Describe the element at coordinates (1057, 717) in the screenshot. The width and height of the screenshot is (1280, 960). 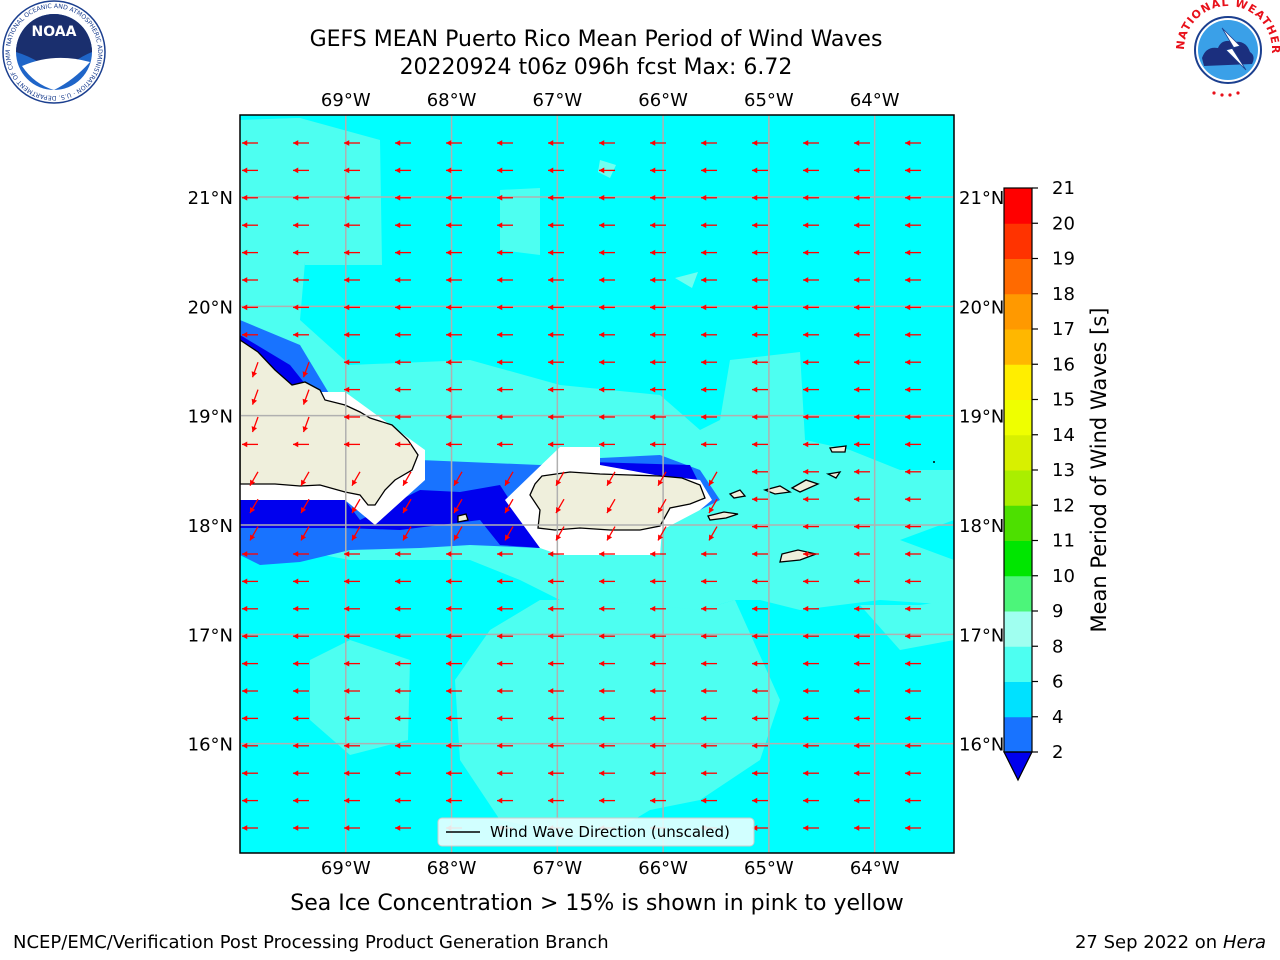
I see `colorbar-tick-label: 4` at that location.